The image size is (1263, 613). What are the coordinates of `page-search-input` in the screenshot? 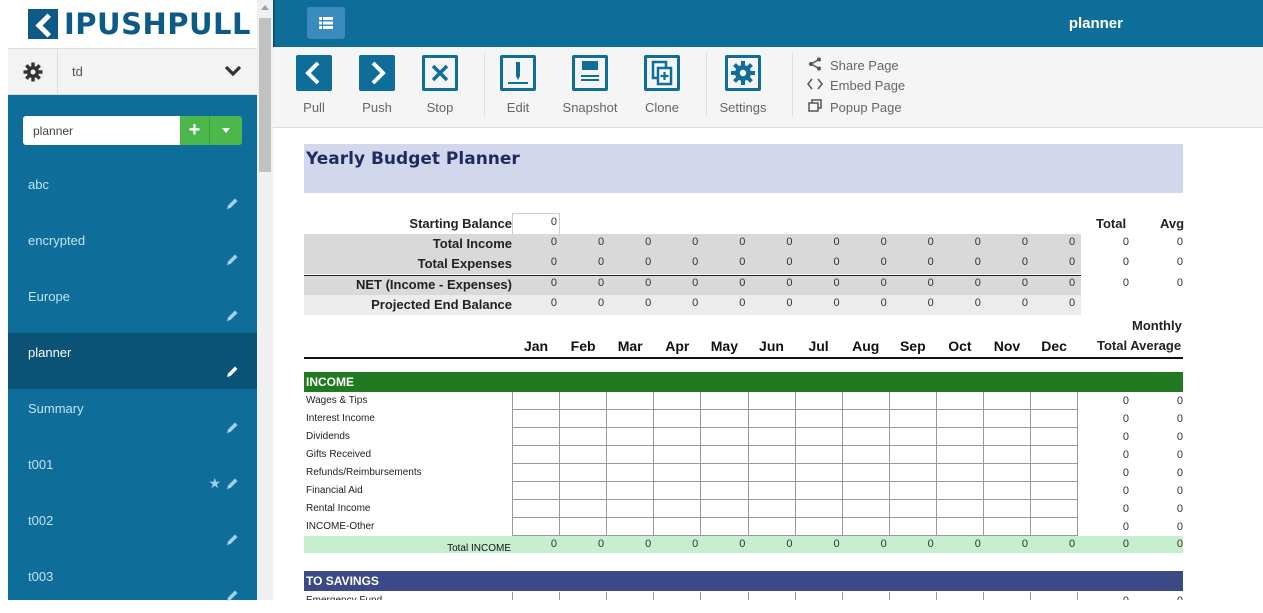 It's located at (101, 130).